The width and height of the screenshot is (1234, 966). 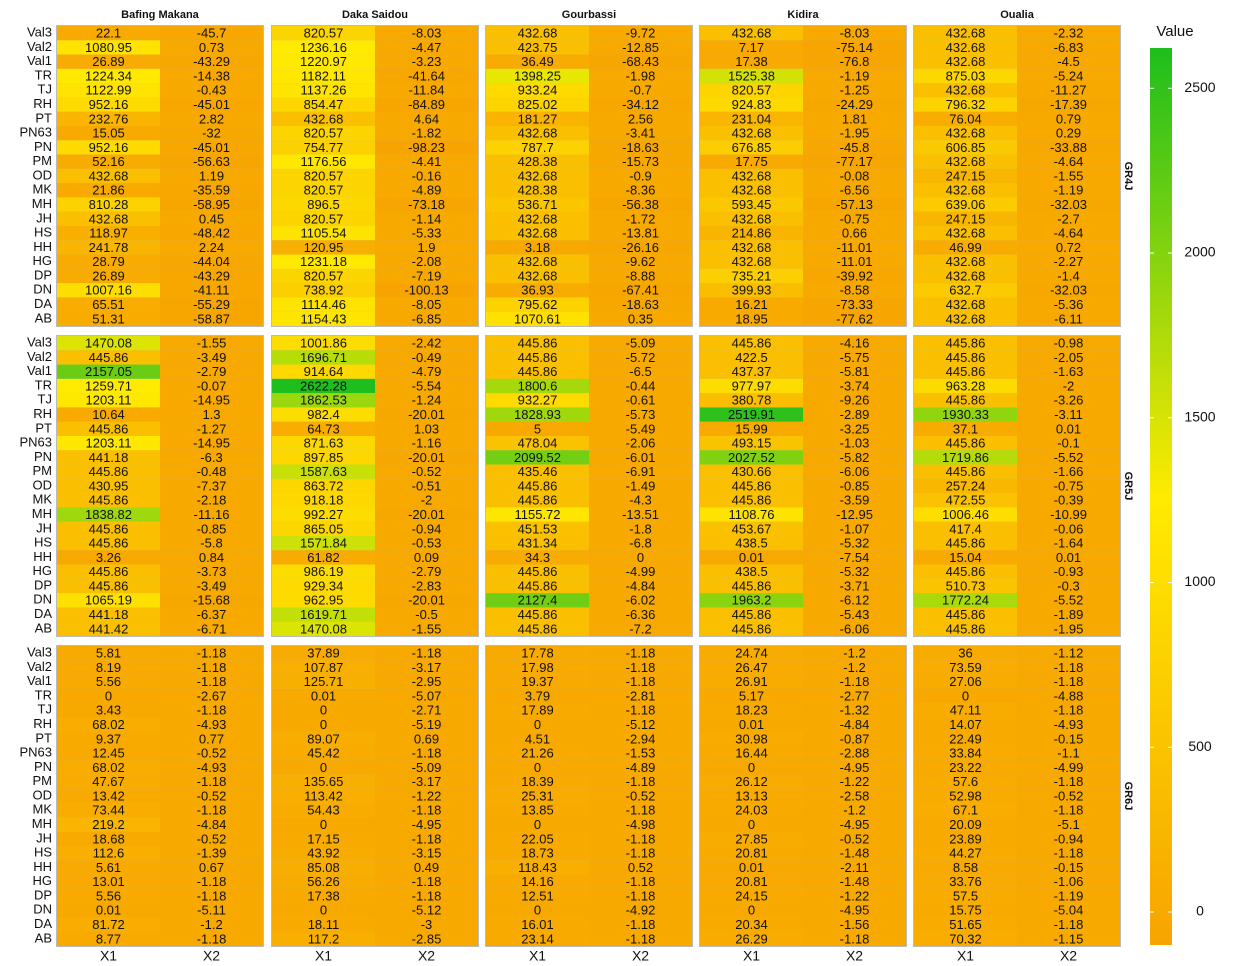 I want to click on cell-value: -24.29, so click(x=854, y=104).